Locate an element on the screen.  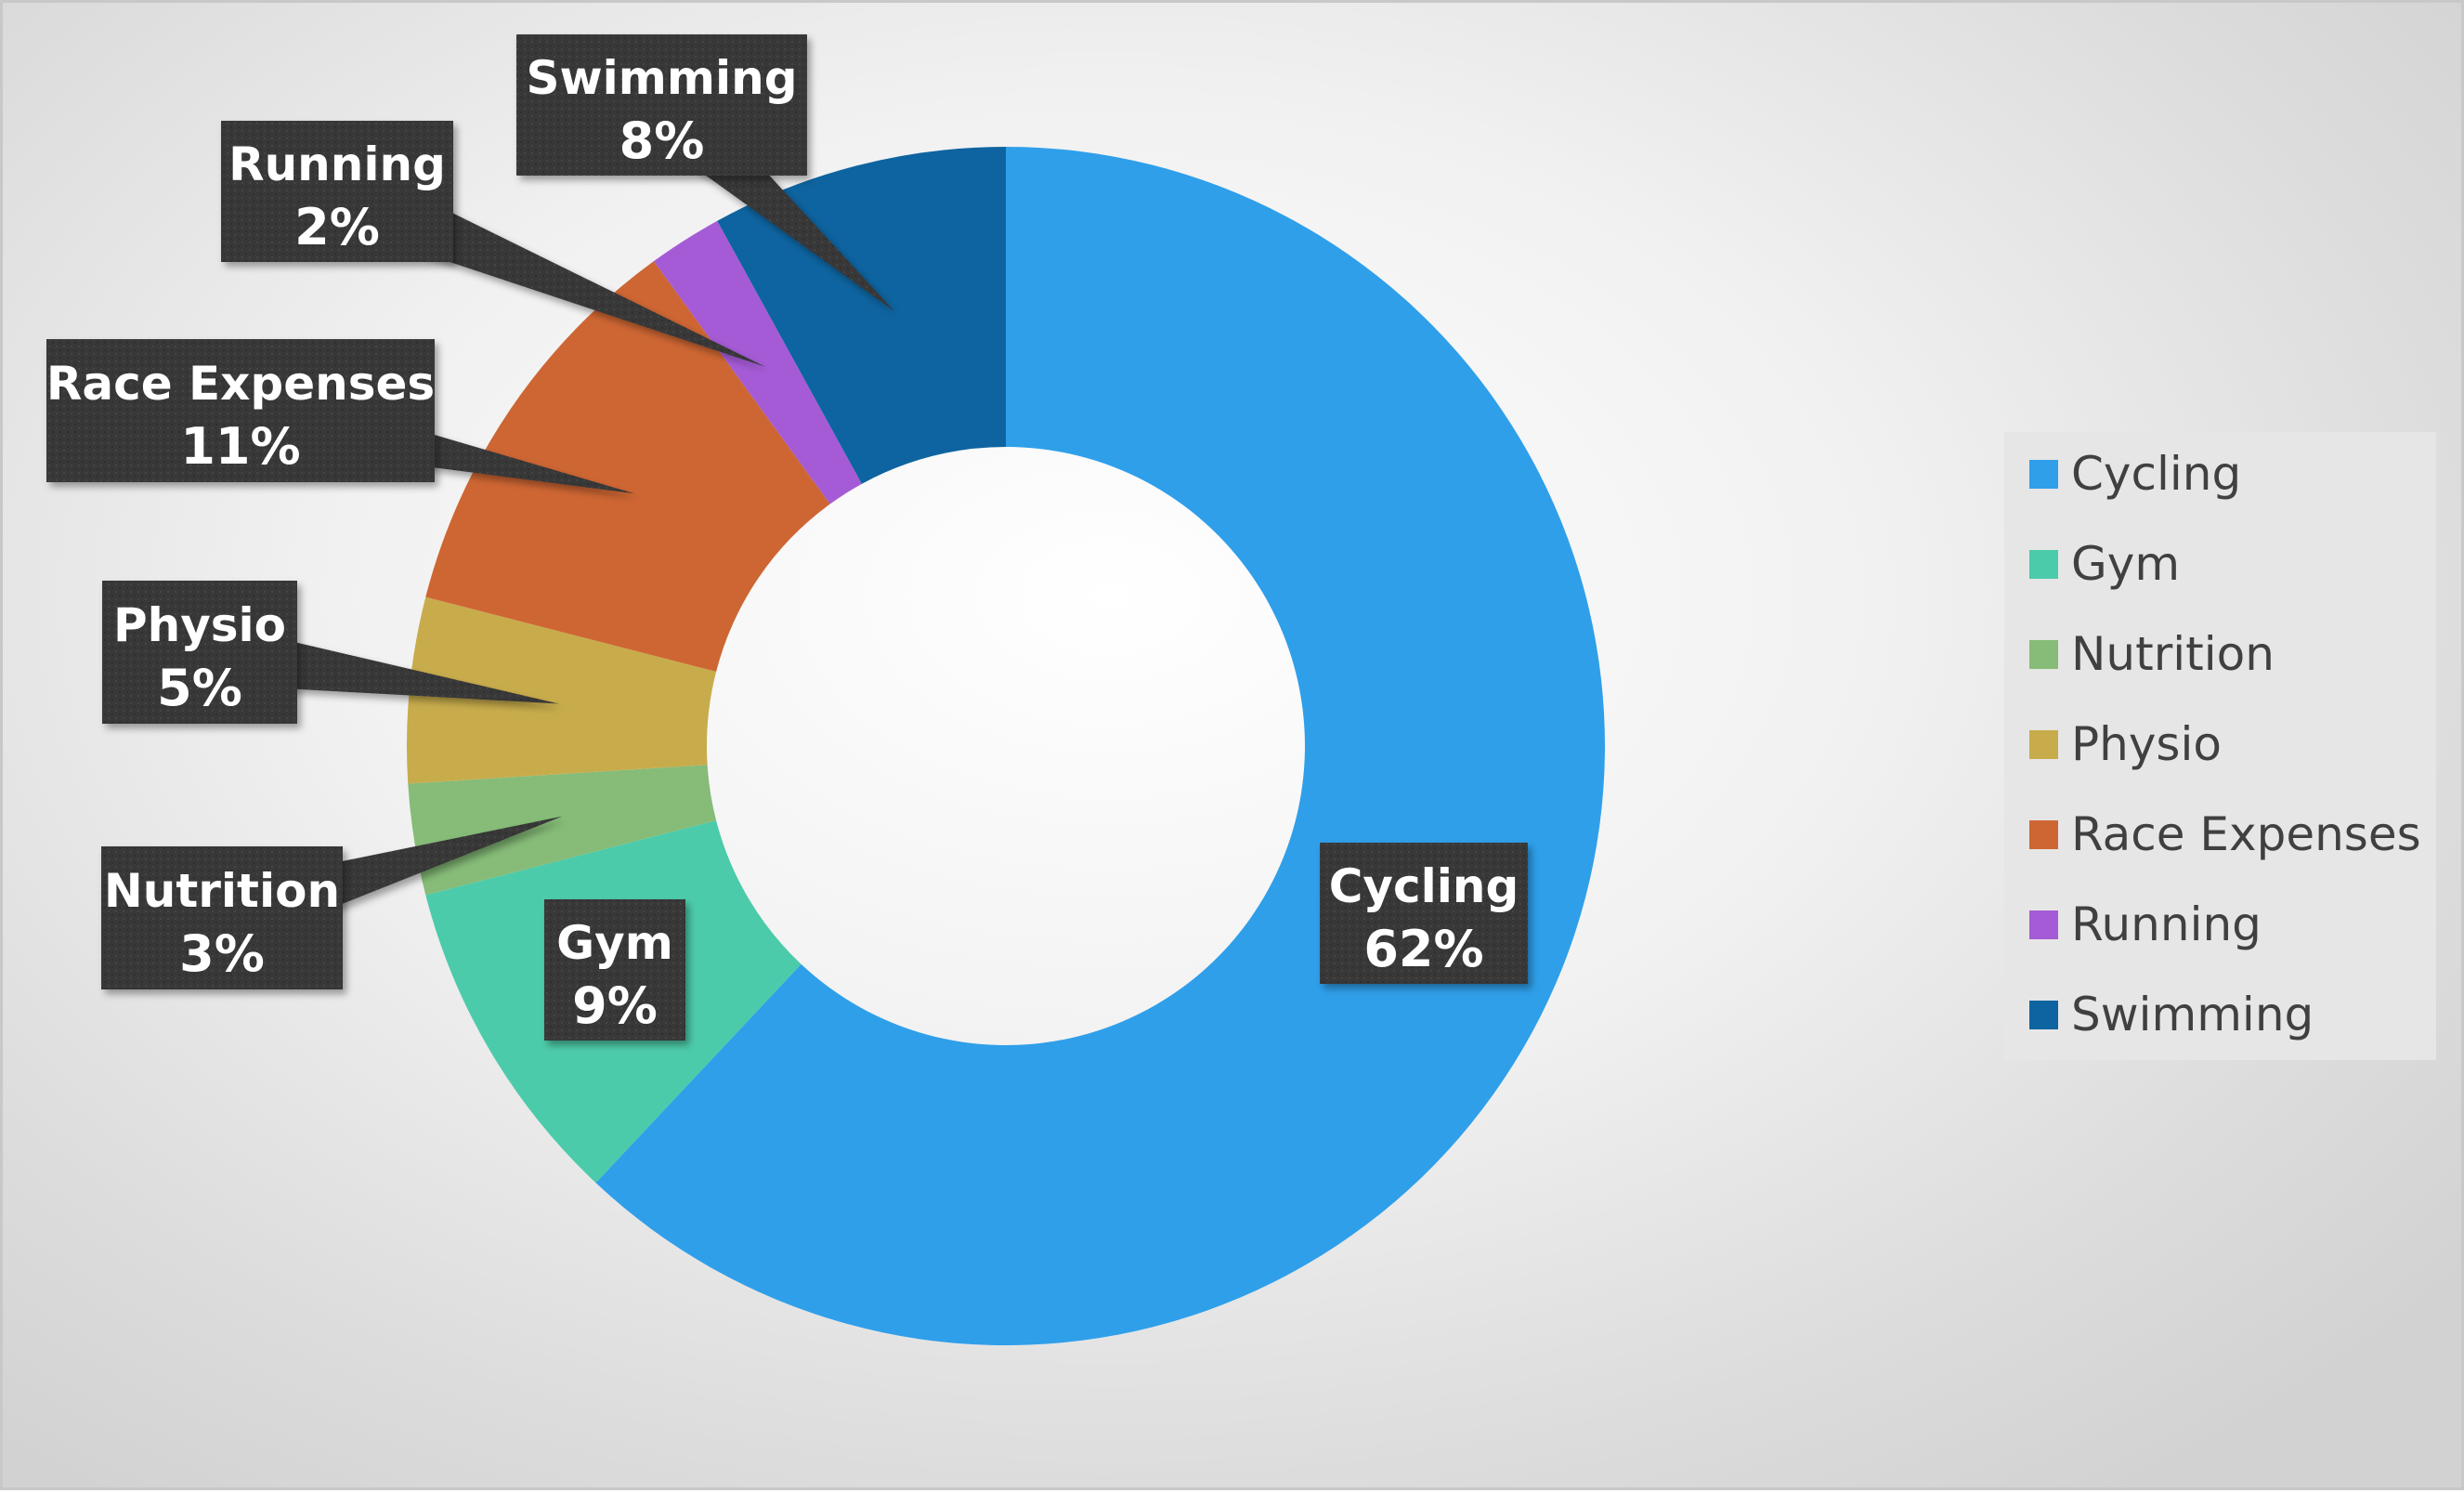
slice-running is located at coordinates (757, 362).